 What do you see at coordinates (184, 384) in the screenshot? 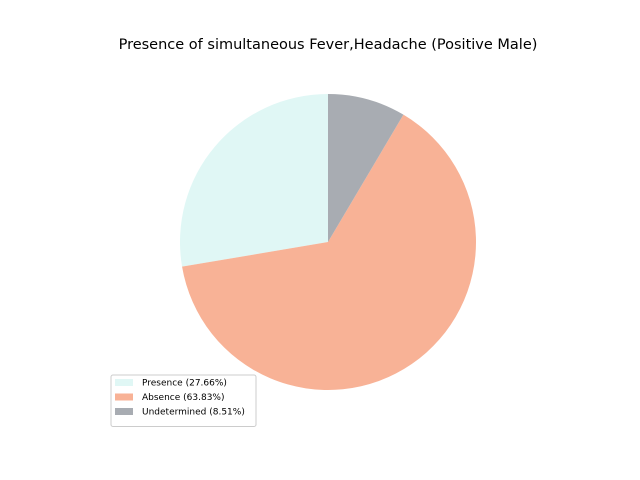
I see `legend-label: Presence (27.66%)` at bounding box center [184, 384].